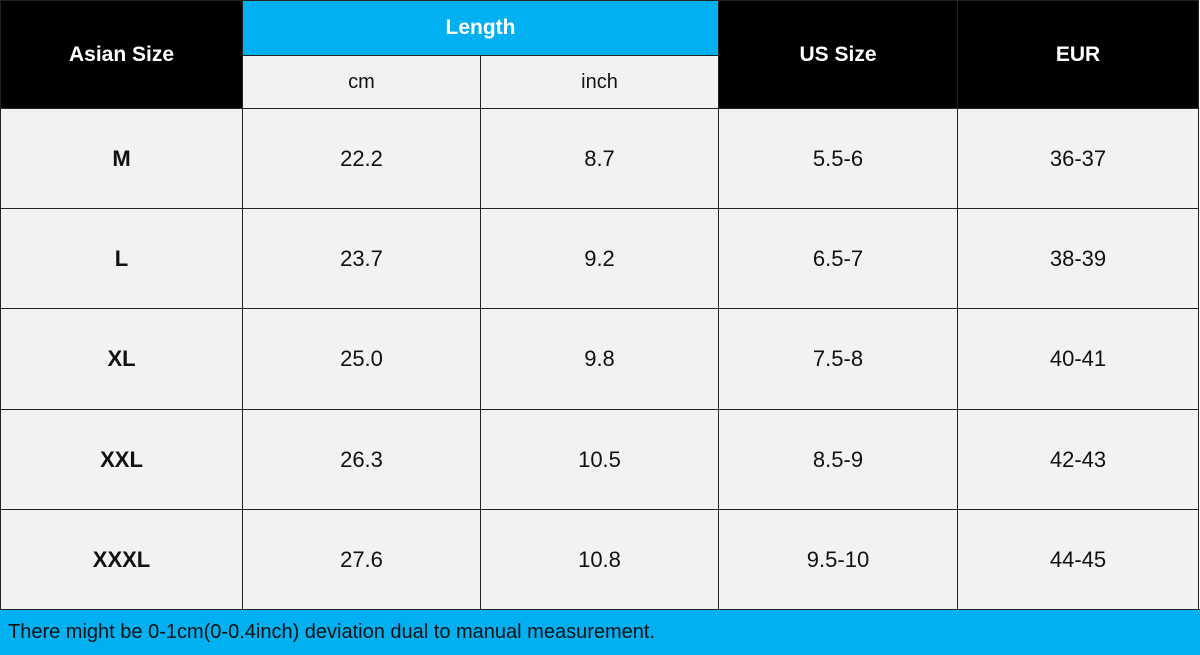  What do you see at coordinates (1078, 158) in the screenshot?
I see `table-cell: 36-37` at bounding box center [1078, 158].